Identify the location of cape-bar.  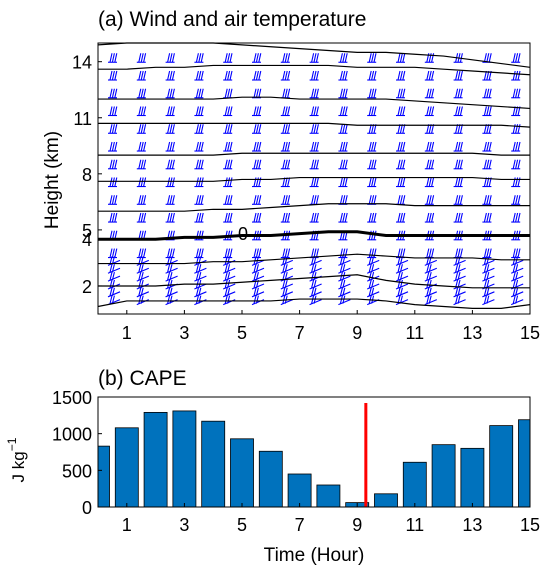
(299, 490).